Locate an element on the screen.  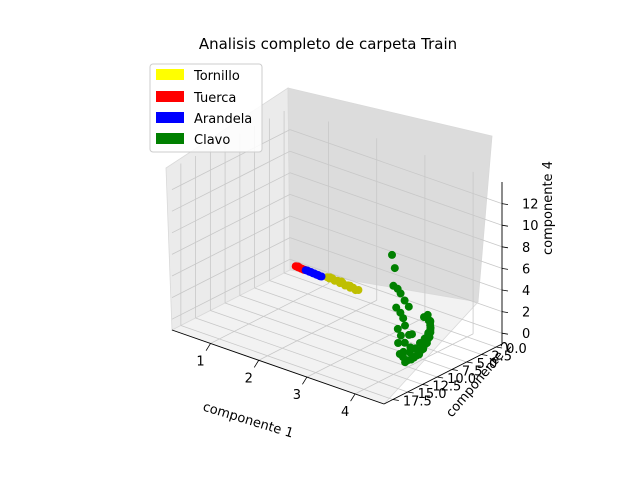
legend-swatch-tuerca is located at coordinates (170, 96).